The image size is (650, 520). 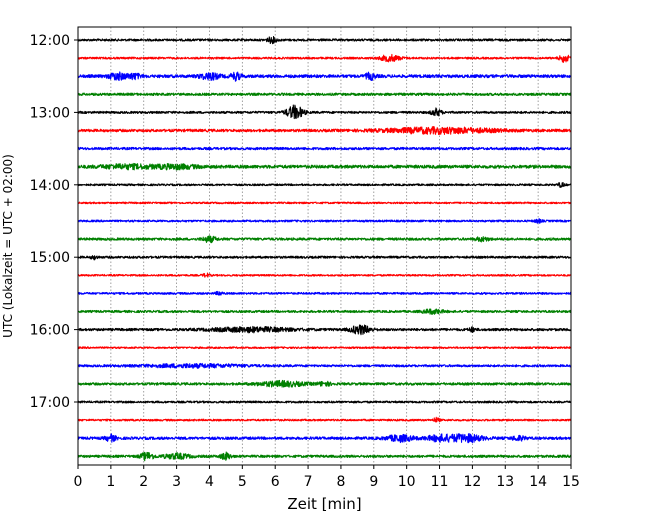 What do you see at coordinates (50, 113) in the screenshot?
I see `y-tick-label: 13:00` at bounding box center [50, 113].